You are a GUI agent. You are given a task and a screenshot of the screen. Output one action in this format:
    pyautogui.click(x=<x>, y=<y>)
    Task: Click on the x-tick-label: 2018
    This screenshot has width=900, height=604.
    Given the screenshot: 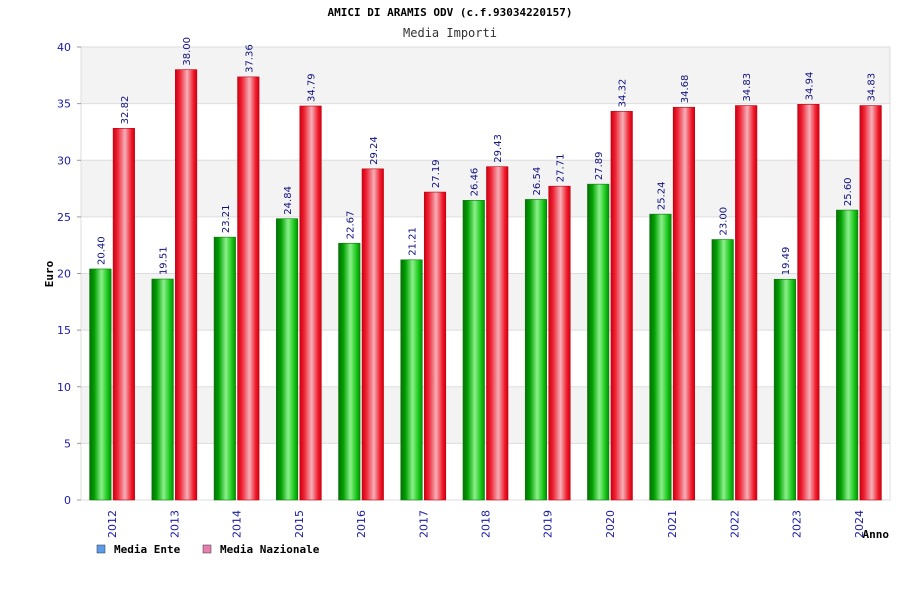 What is the action you would take?
    pyautogui.click(x=486, y=524)
    